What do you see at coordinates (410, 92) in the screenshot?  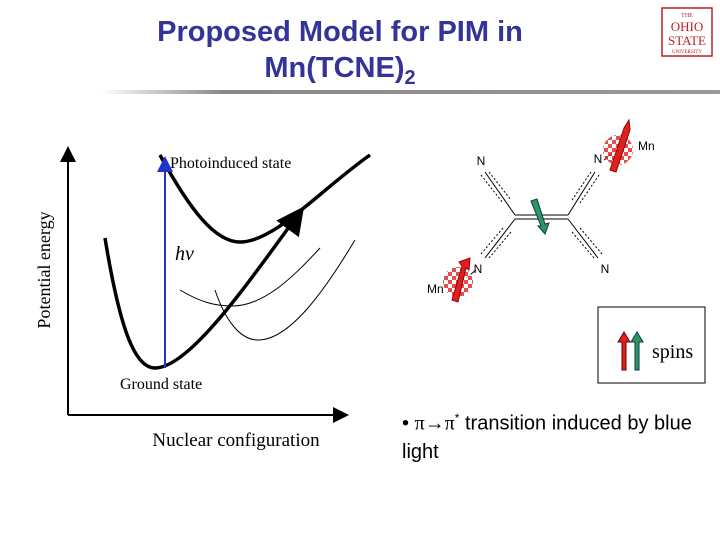 I see `title-rule` at bounding box center [410, 92].